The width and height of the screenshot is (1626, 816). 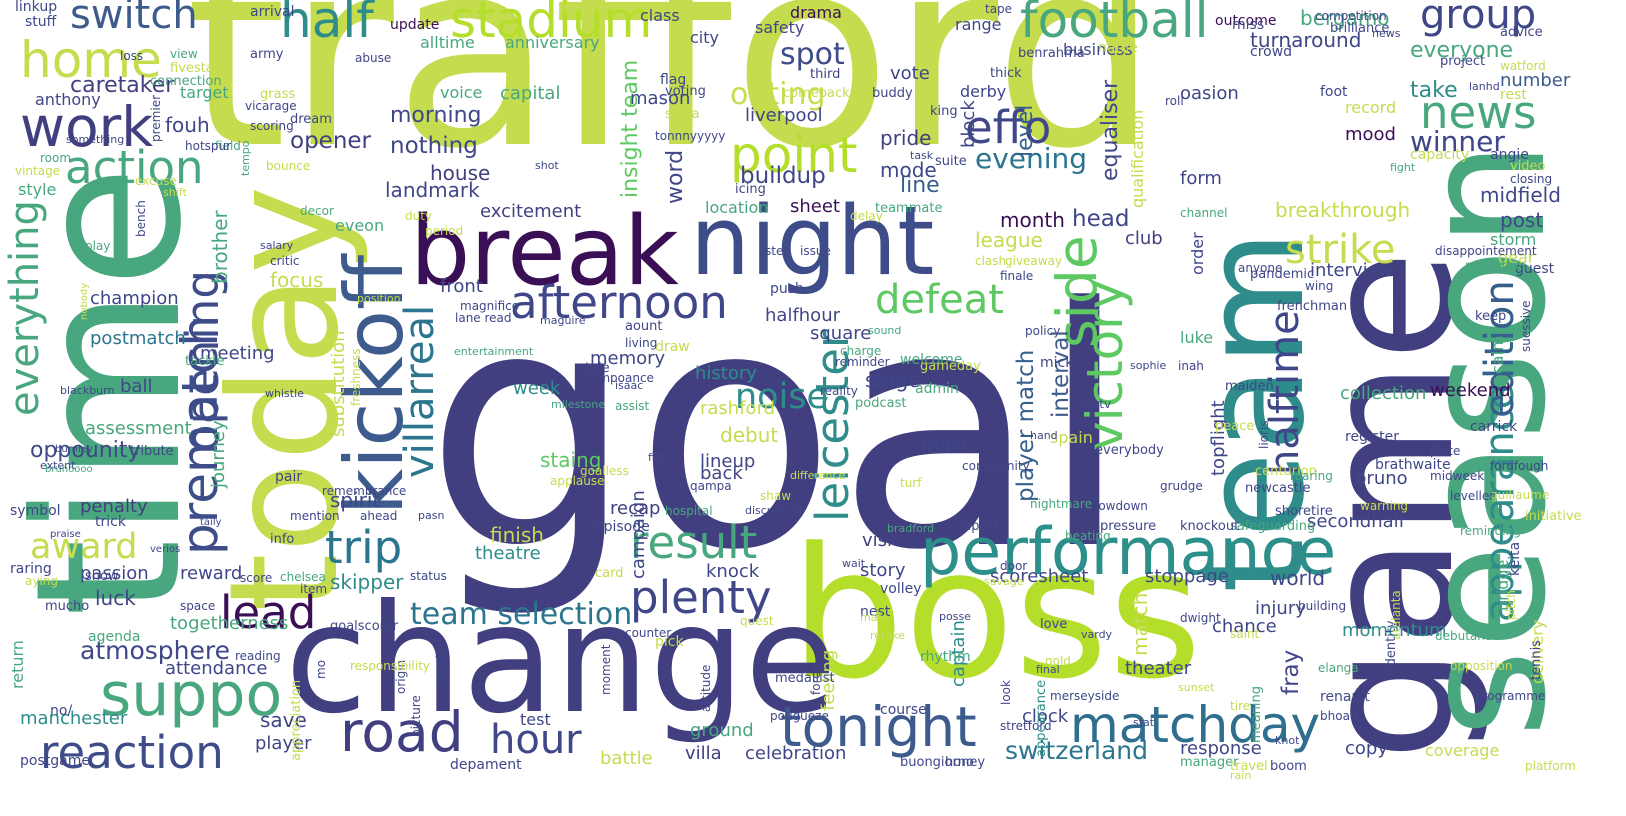 What do you see at coordinates (331, 141) in the screenshot?
I see `word-opener: opener` at bounding box center [331, 141].